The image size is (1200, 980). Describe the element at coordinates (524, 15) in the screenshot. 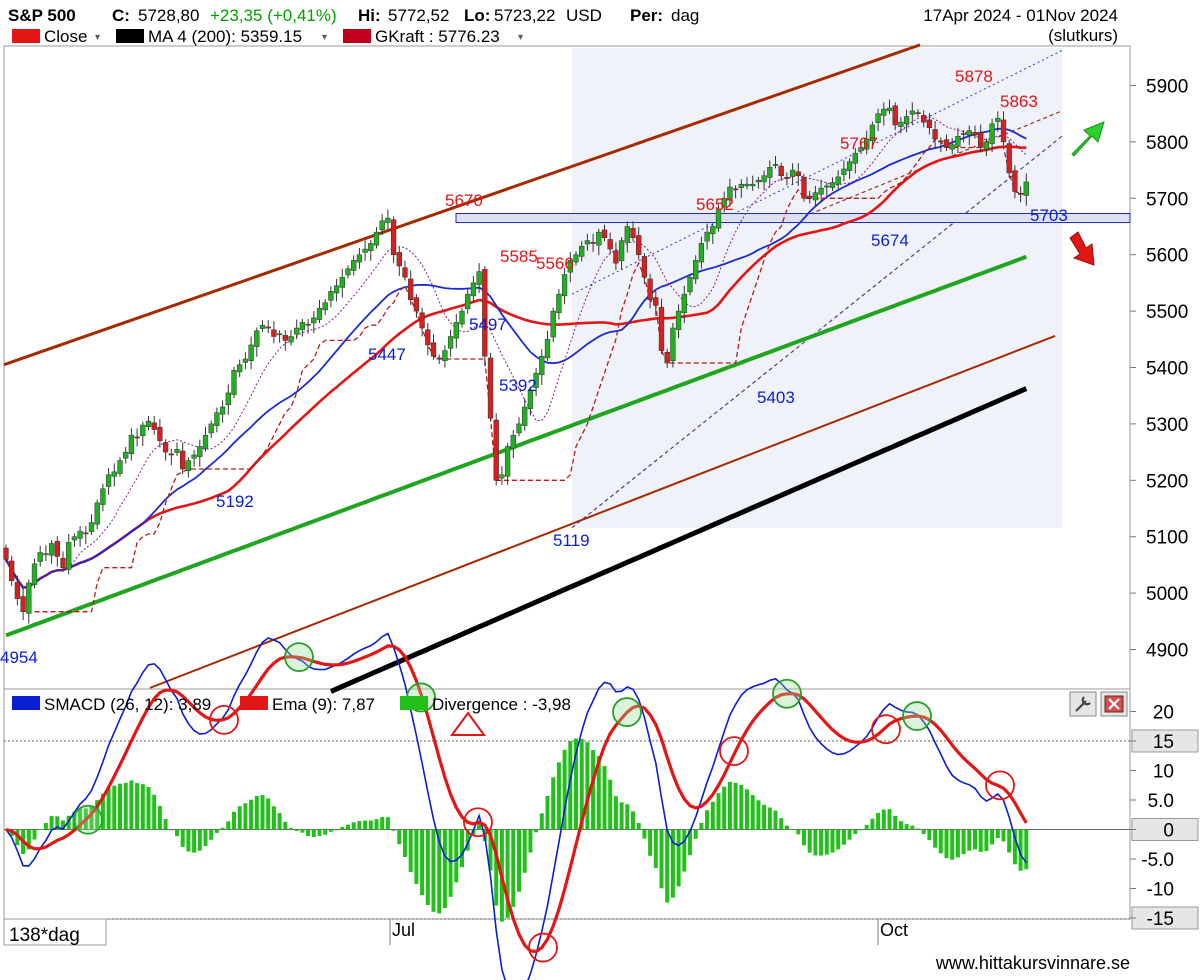

I see `lo-value: 5723,22` at that location.